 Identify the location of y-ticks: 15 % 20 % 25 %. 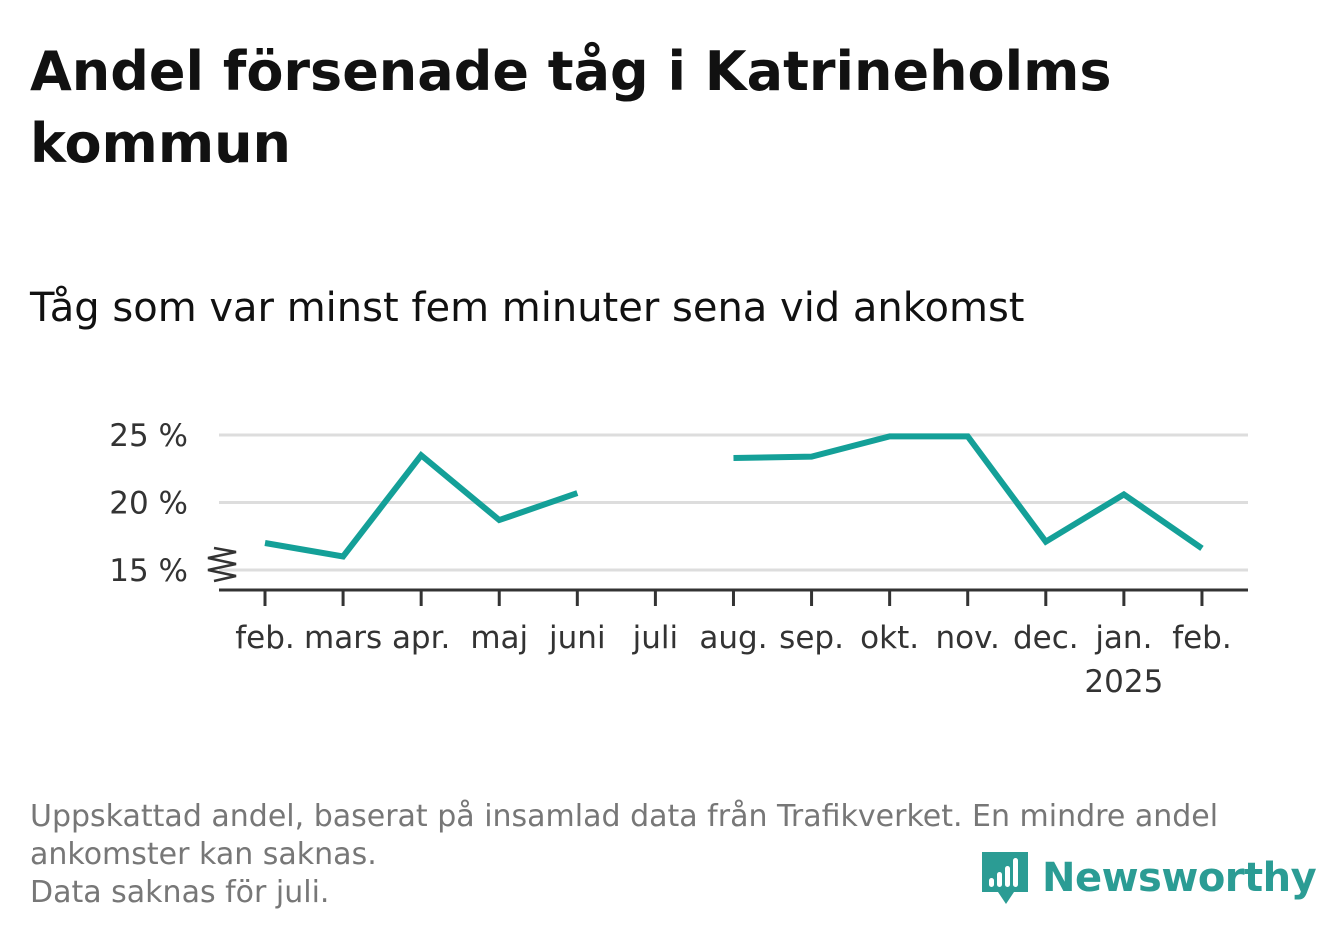
(148, 503).